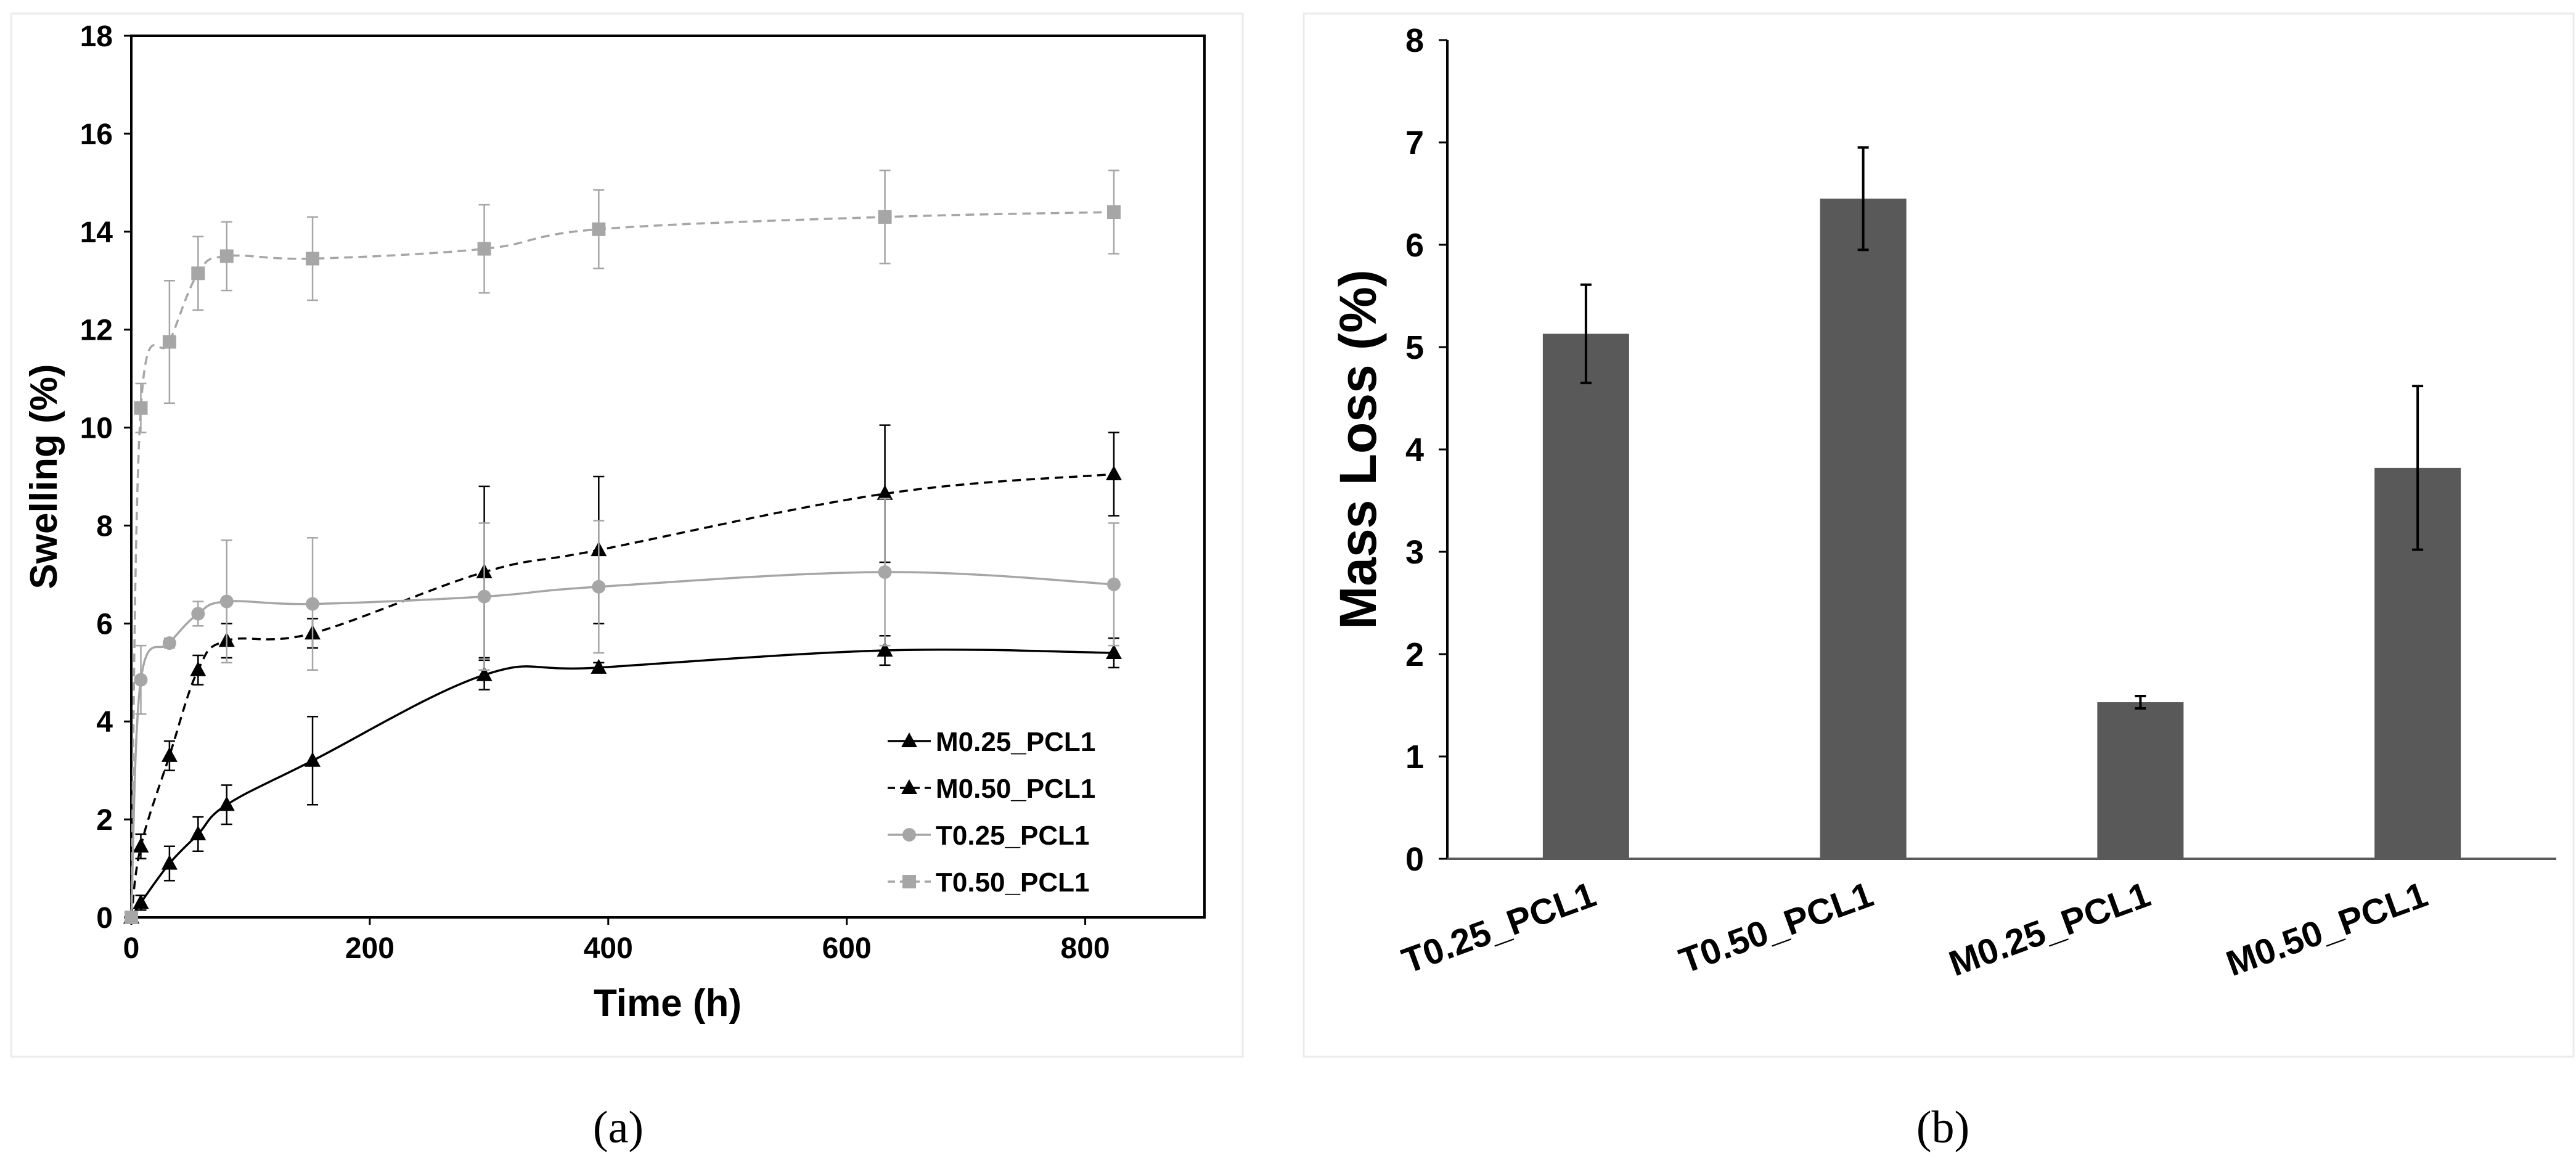  Describe the element at coordinates (847, 948) in the screenshot. I see `swelling-x-tick-label: 600` at that location.